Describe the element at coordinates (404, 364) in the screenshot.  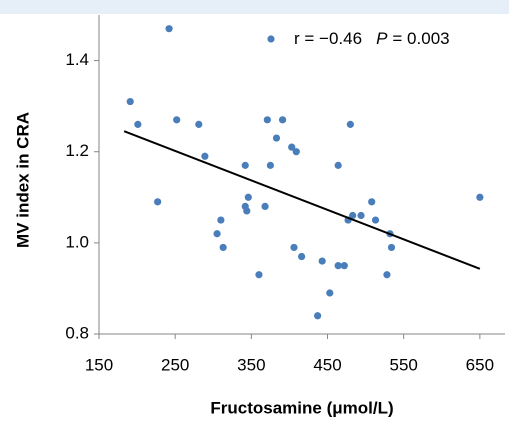
I see `x-tick-label: 550` at that location.